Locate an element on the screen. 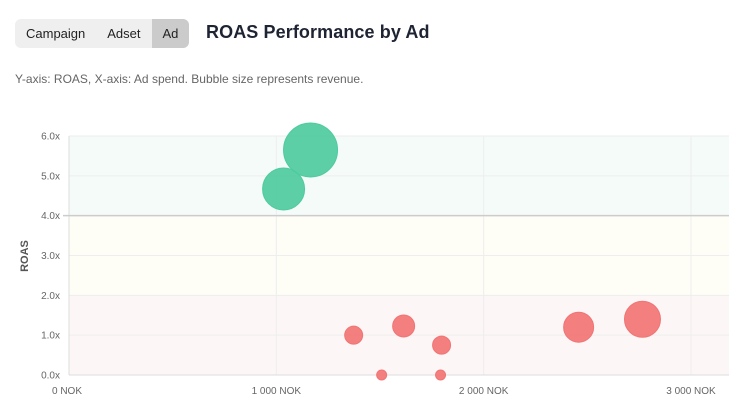  y-tick-label: 0.0x is located at coordinates (50, 376).